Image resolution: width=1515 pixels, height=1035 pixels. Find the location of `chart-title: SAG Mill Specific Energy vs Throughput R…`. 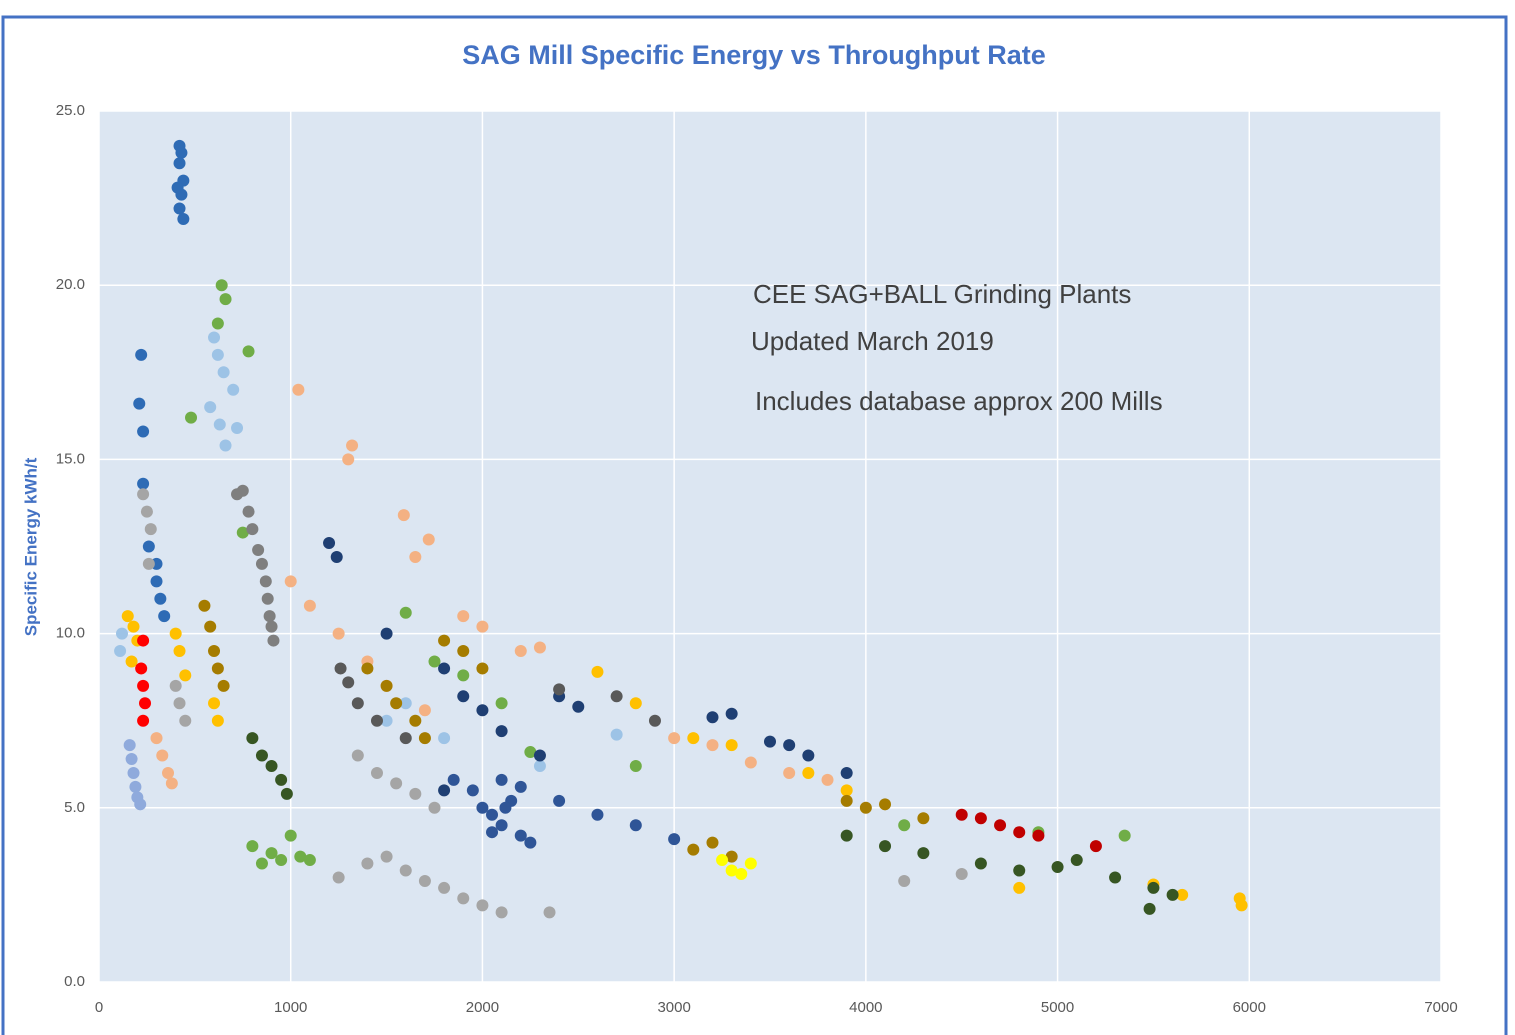

chart-title: SAG Mill Specific Energy vs Throughput R… is located at coordinates (754, 55).